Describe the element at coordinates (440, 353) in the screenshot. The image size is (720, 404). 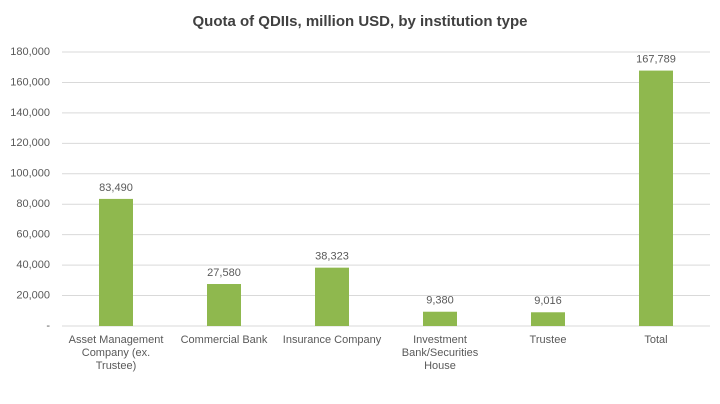
I see `x-tick-label: Investment Bank/Securities House` at that location.